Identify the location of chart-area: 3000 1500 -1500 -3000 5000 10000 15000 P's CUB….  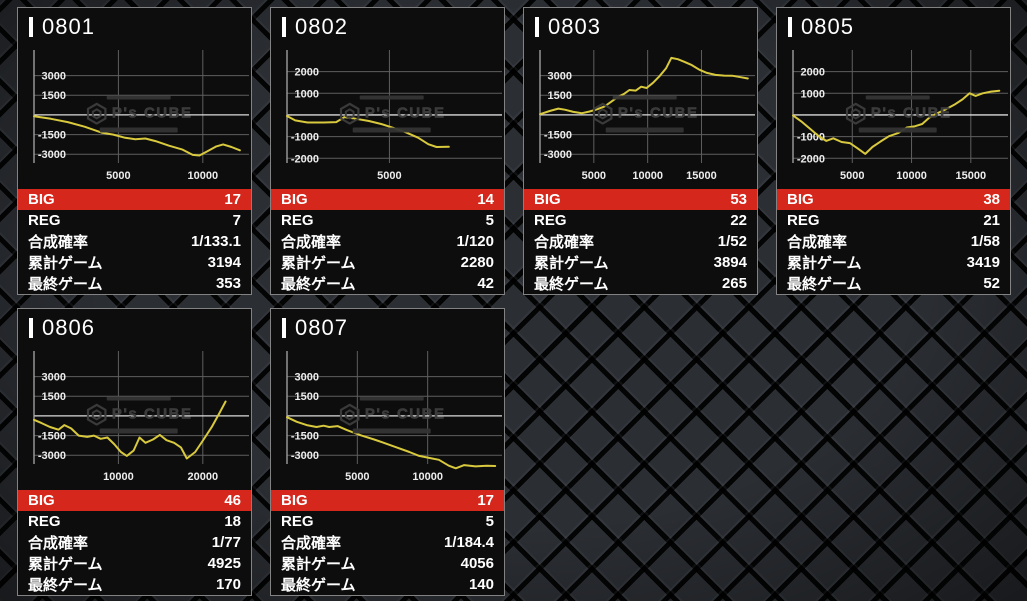
(640, 116).